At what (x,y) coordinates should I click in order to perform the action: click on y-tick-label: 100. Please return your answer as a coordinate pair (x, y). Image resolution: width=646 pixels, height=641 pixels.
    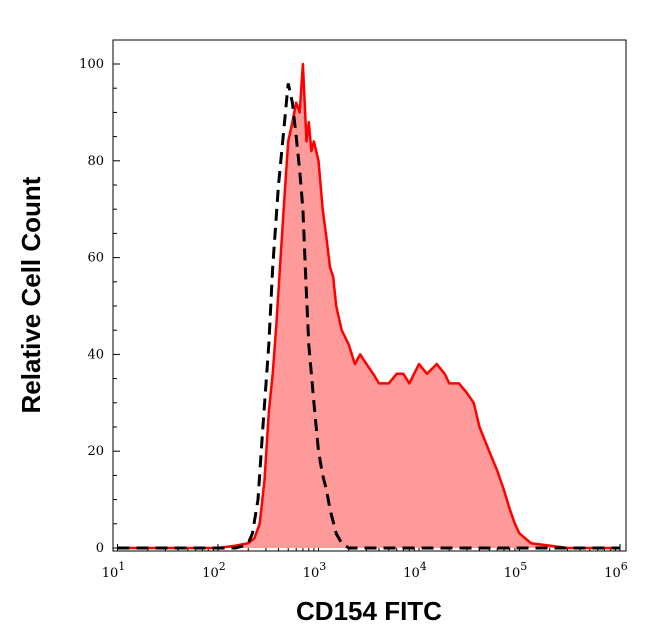
    Looking at the image, I should click on (91, 64).